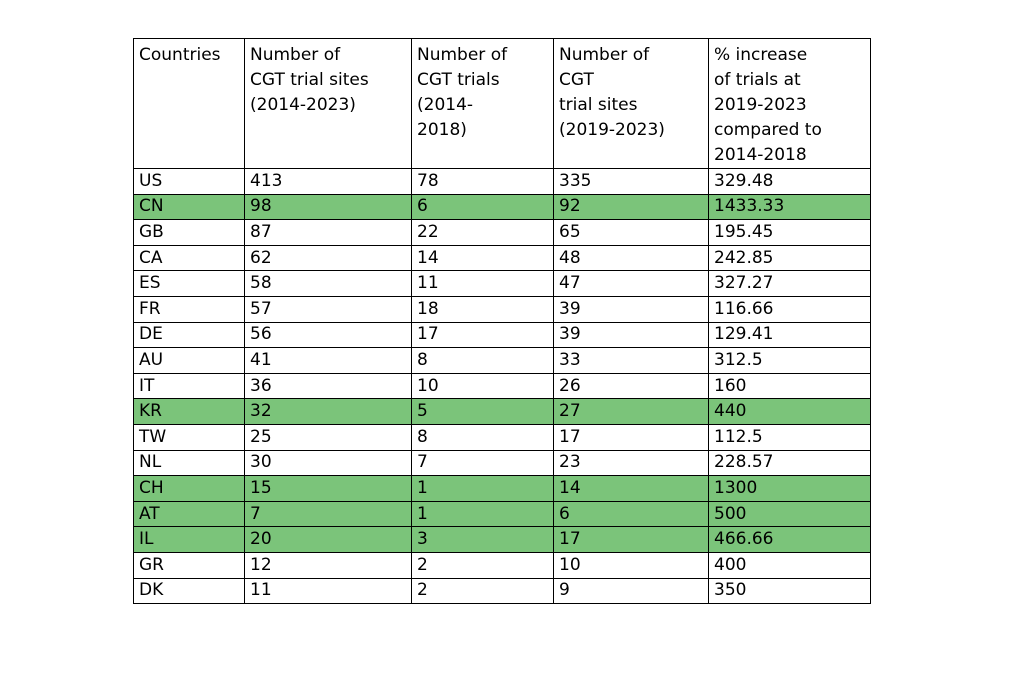  What do you see at coordinates (189, 565) in the screenshot?
I see `country-cell: GR` at bounding box center [189, 565].